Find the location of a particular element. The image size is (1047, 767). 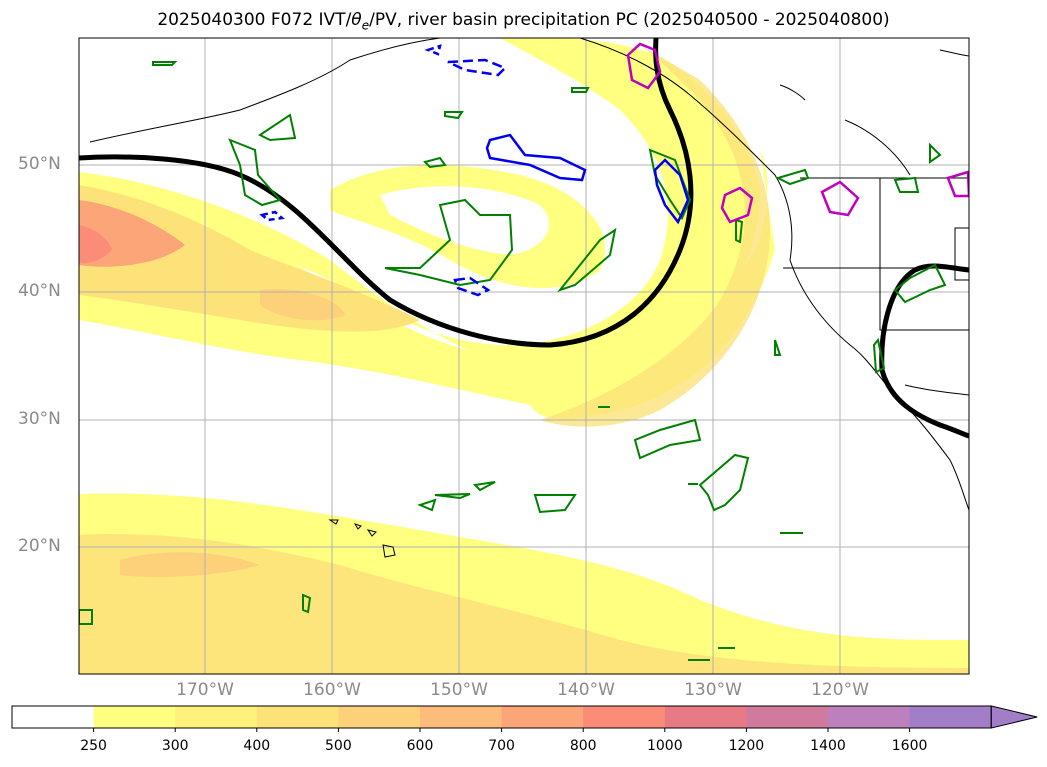

colorbar-tick-label: 700 is located at coordinates (501, 746).